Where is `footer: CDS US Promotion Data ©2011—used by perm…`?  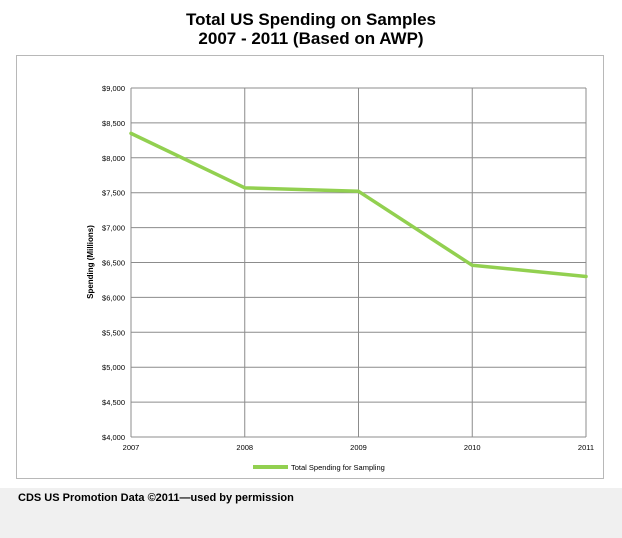
footer: CDS US Promotion Data ©2011—used by perm… is located at coordinates (311, 513).